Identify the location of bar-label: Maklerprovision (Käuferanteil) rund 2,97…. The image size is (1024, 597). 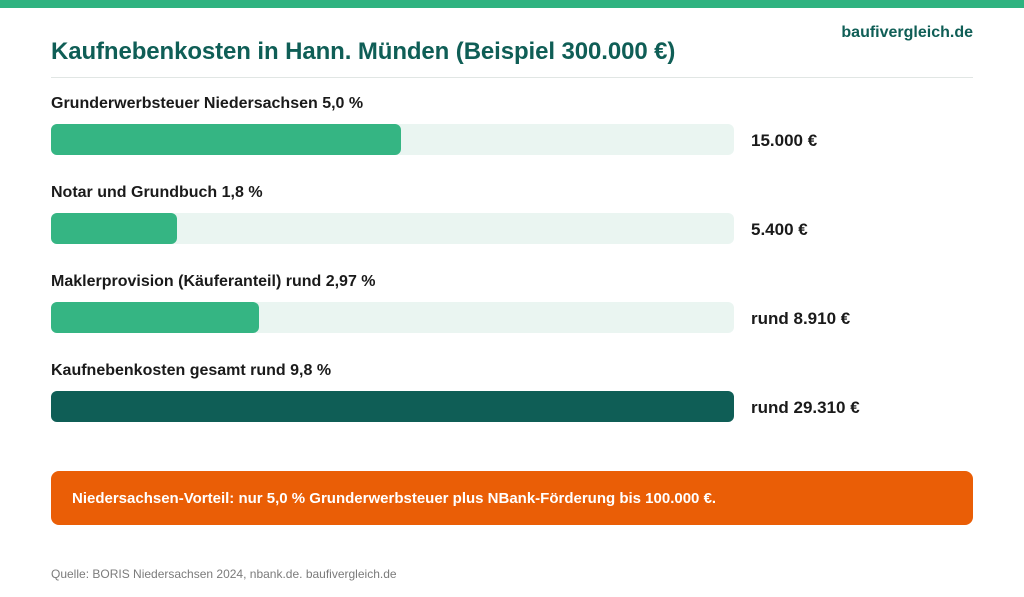
(213, 281).